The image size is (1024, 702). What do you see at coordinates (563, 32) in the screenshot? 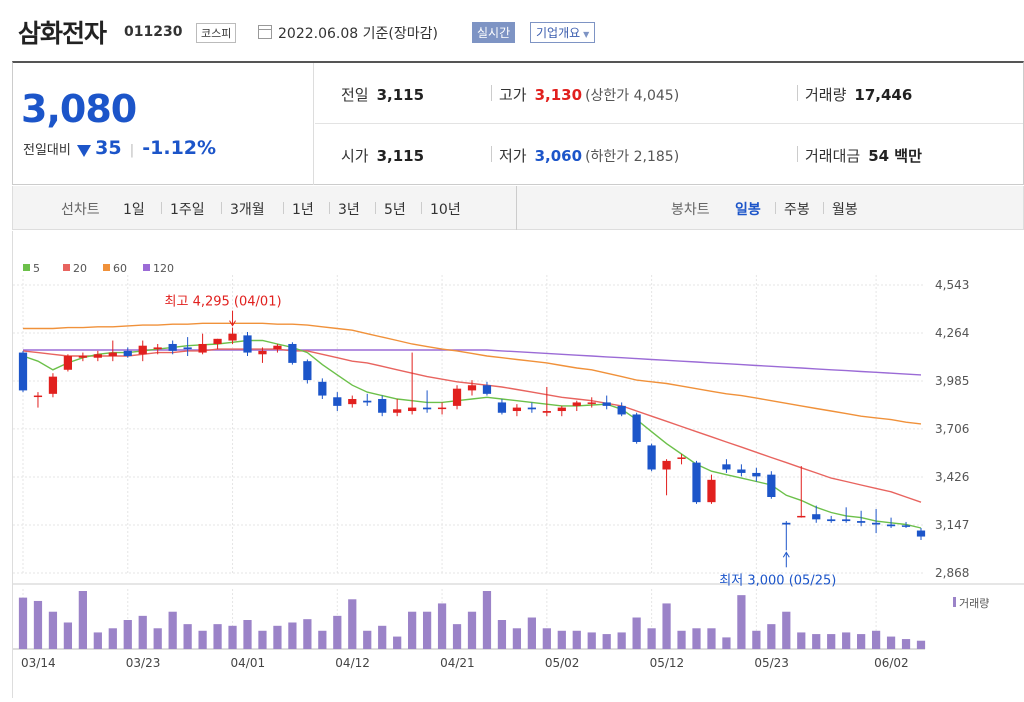
I see `company-overview-button: 기업개요 ▼` at bounding box center [563, 32].